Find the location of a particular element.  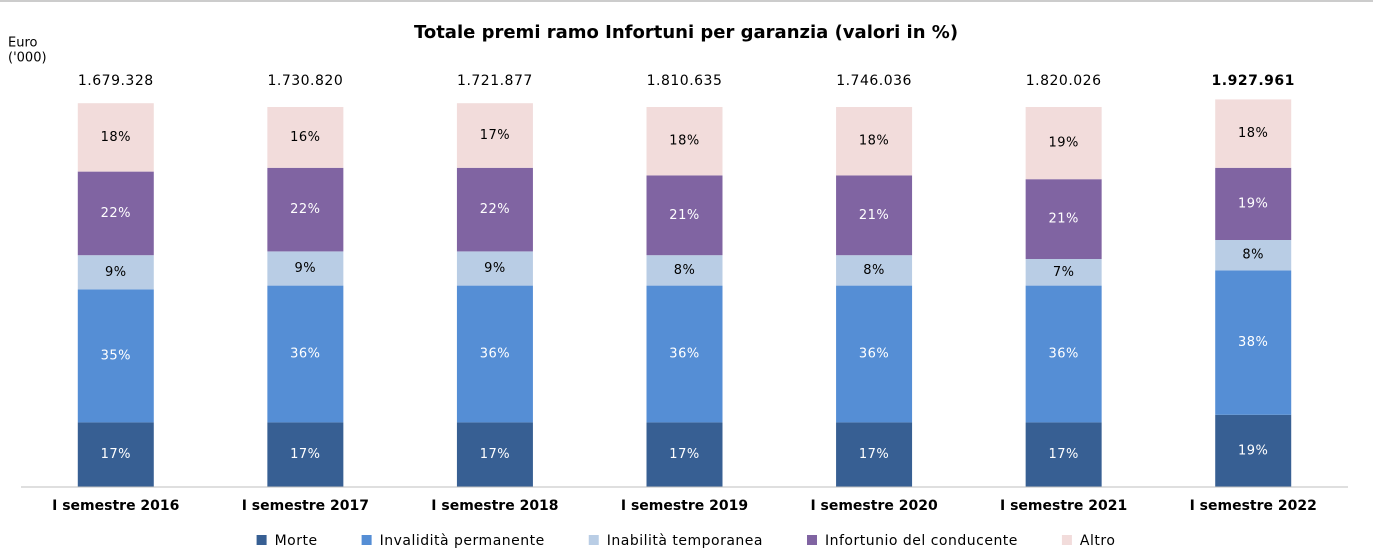

total-label: 1.721.877 is located at coordinates (495, 81).